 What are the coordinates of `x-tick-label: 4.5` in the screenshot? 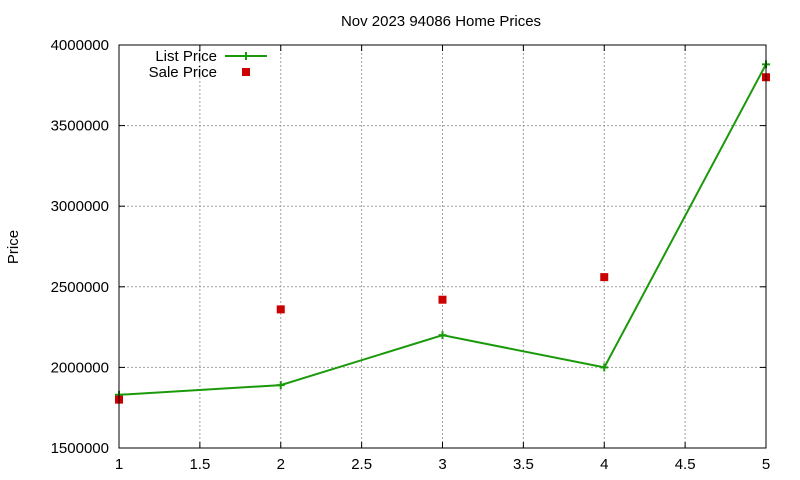 It's located at (685, 464).